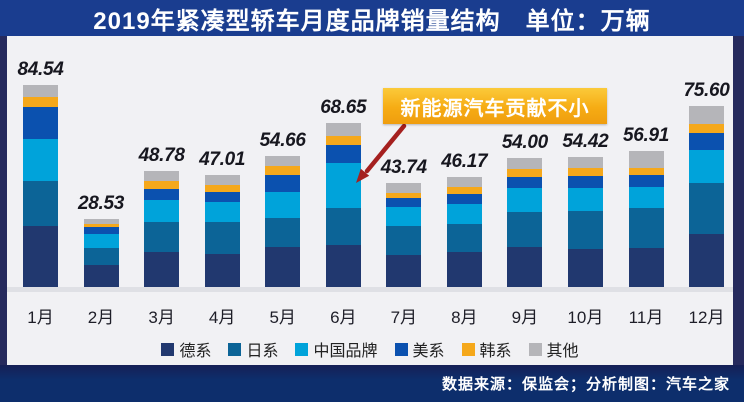 This screenshot has height=402, width=744. Describe the element at coordinates (222, 317) in the screenshot. I see `month-label: 4月` at that location.